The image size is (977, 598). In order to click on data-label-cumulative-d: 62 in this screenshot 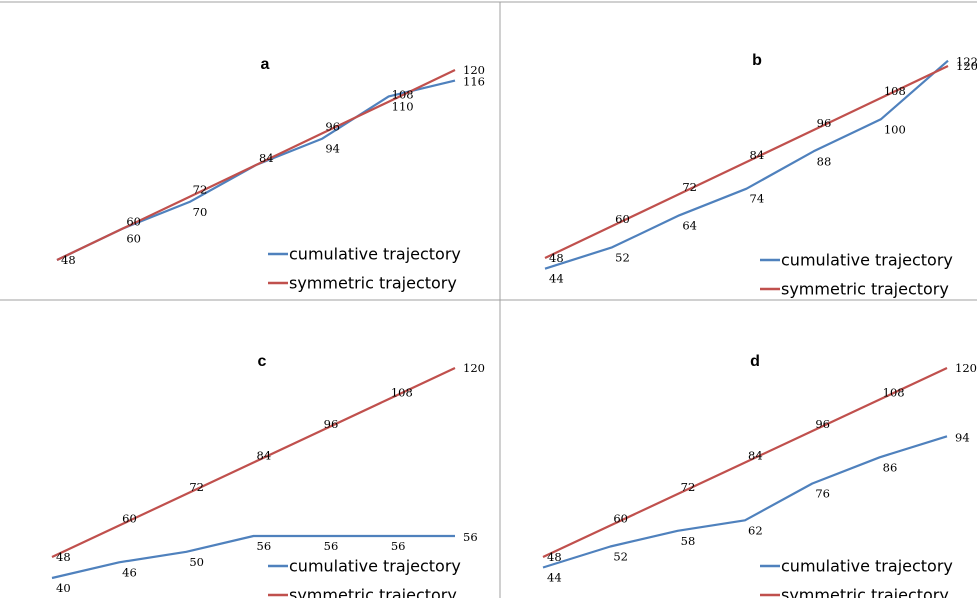, I will do `click(755, 530)`.